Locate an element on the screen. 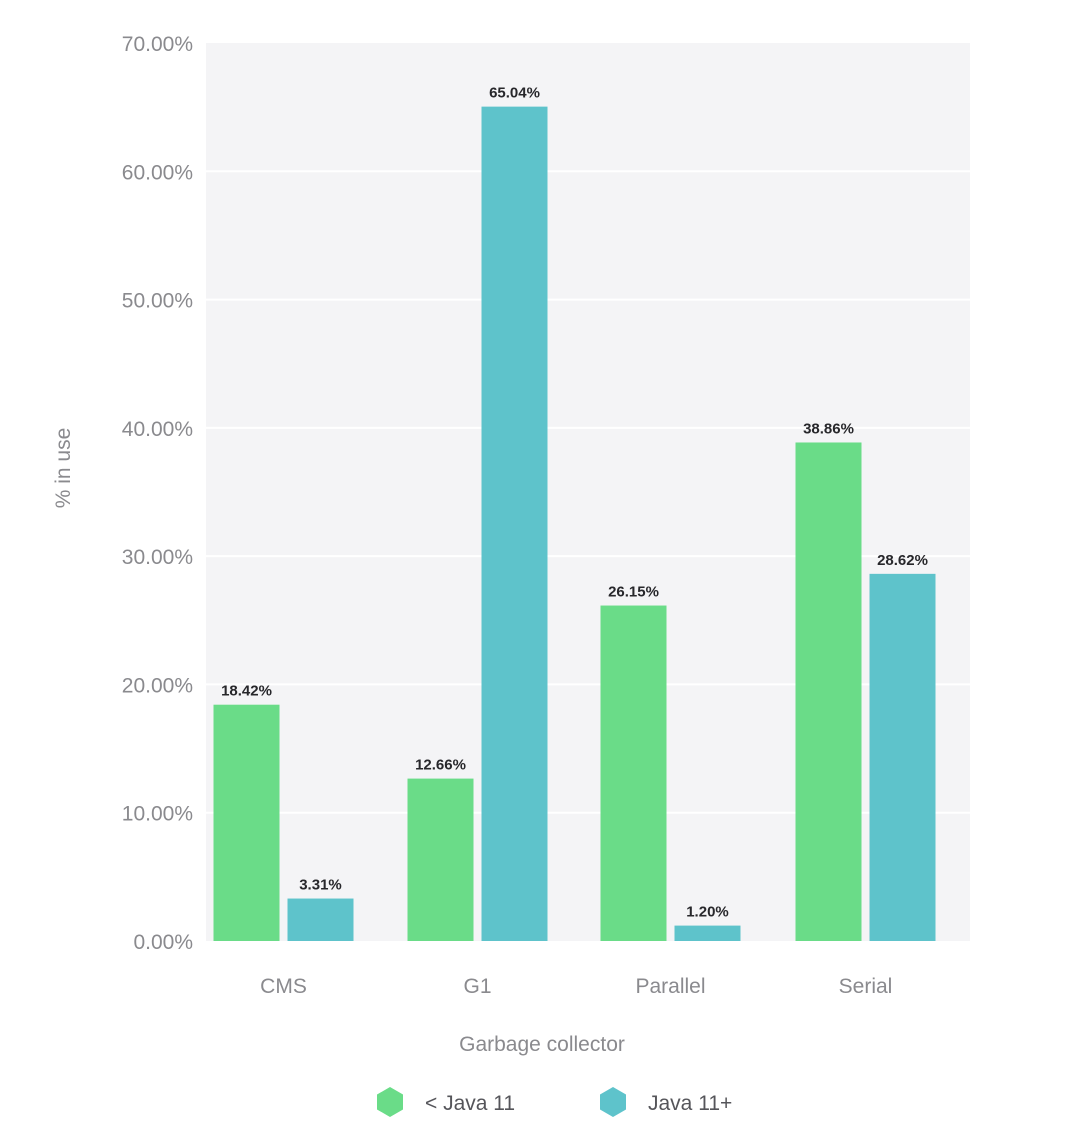  x-axis-title: Garbage collector is located at coordinates (542, 1044).